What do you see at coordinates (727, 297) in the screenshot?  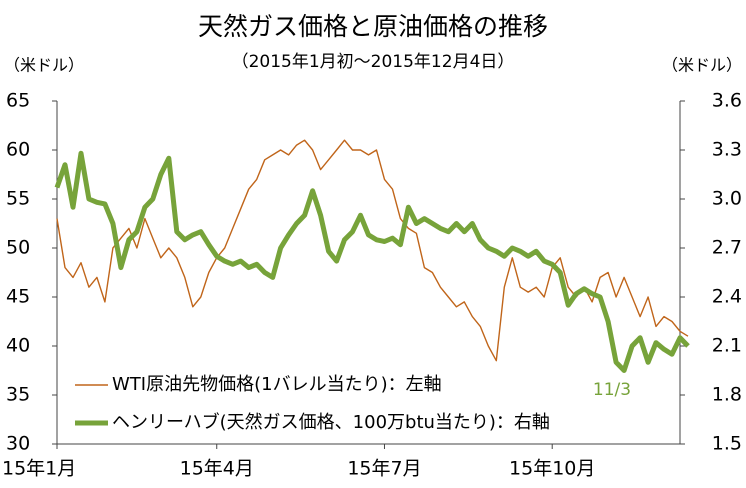 I see `y2-tick-label: 2.4` at bounding box center [727, 297].